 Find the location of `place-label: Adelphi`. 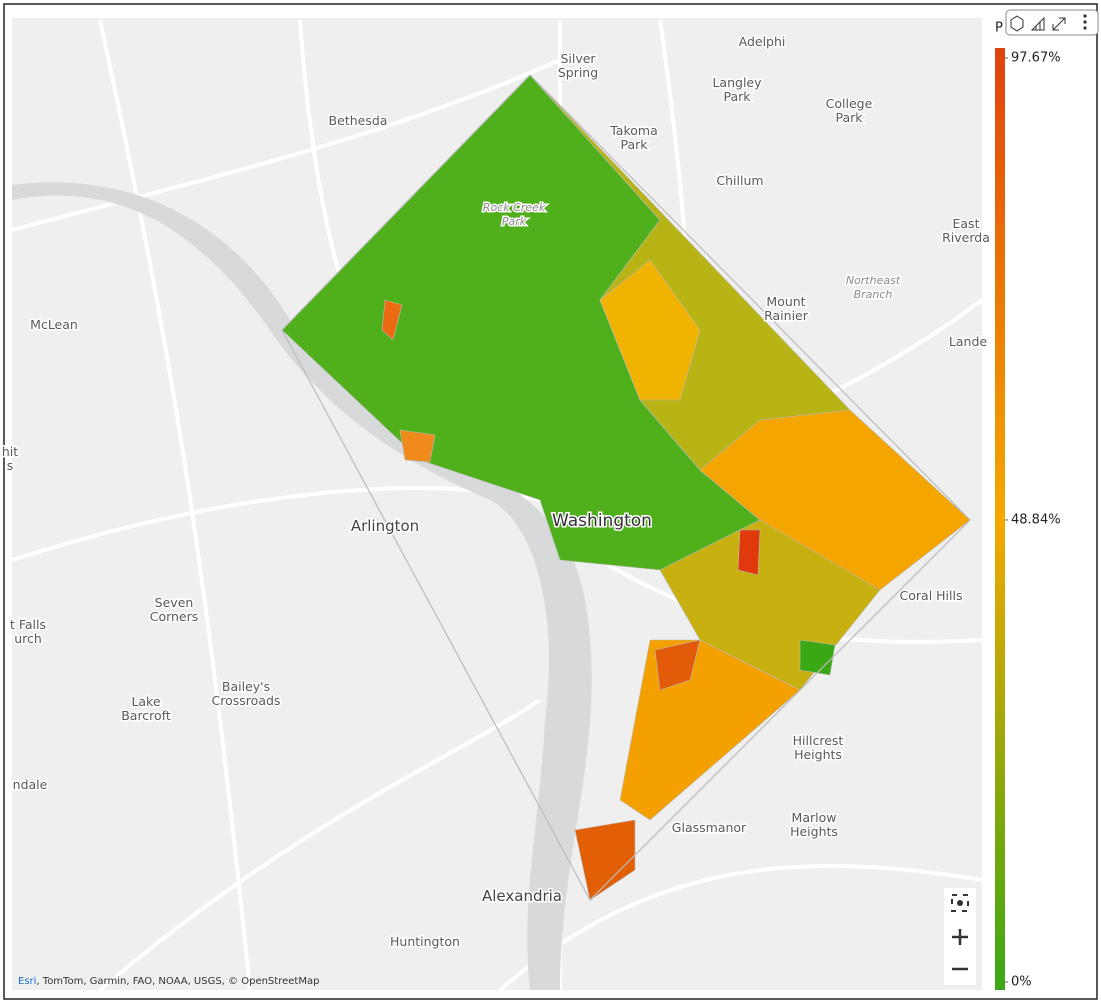

place-label: Adelphi is located at coordinates (762, 41).